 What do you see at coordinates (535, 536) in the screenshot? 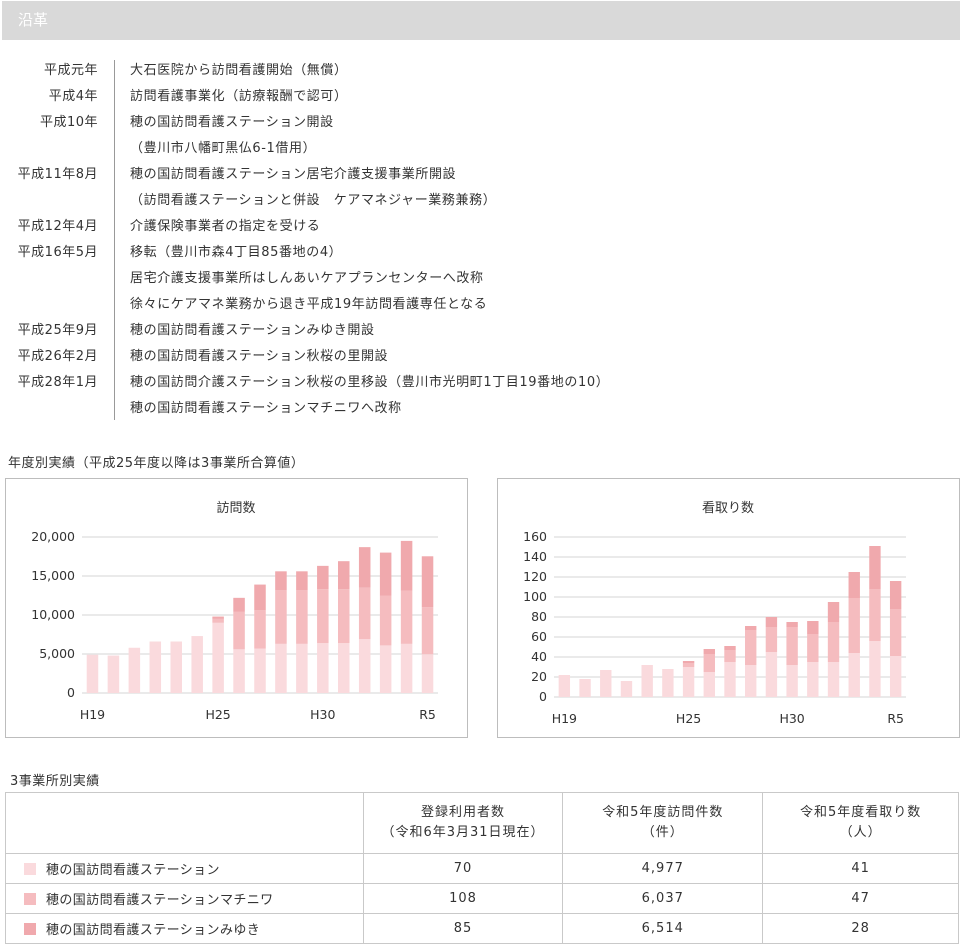
I see `y-tick-label: 160` at bounding box center [535, 536].